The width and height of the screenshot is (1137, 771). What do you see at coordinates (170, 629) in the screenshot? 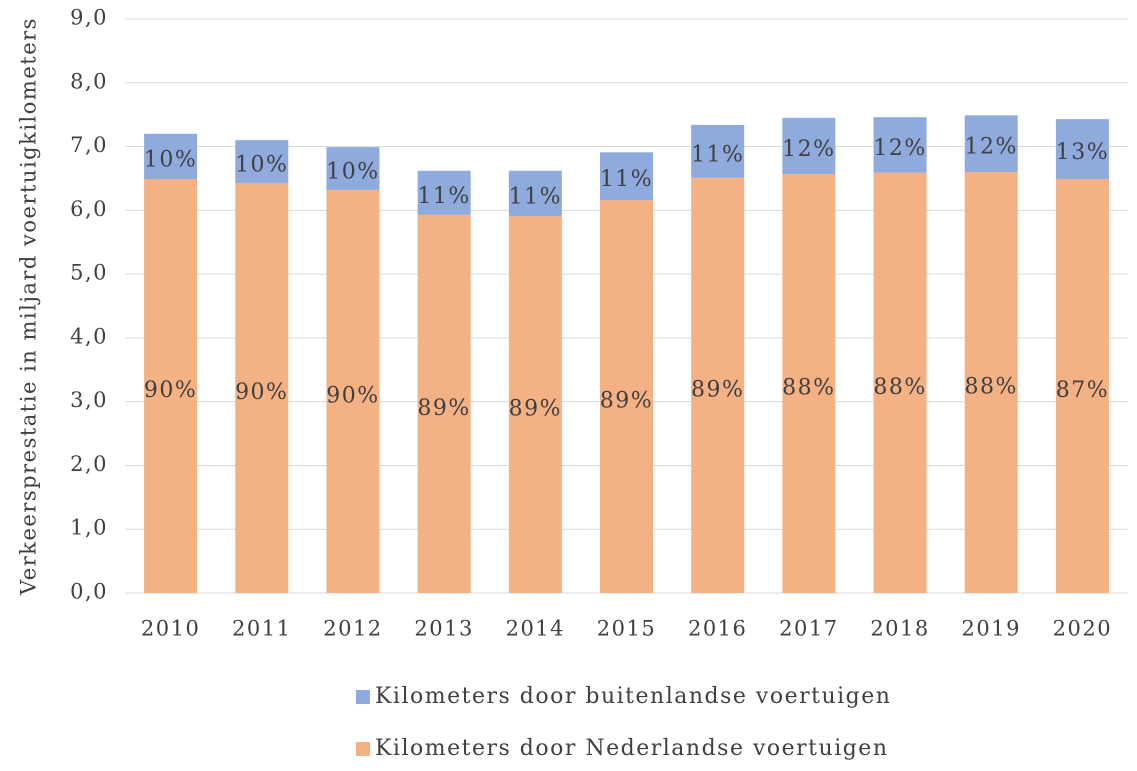
I see `x-tick-label: 2010` at bounding box center [170, 629].